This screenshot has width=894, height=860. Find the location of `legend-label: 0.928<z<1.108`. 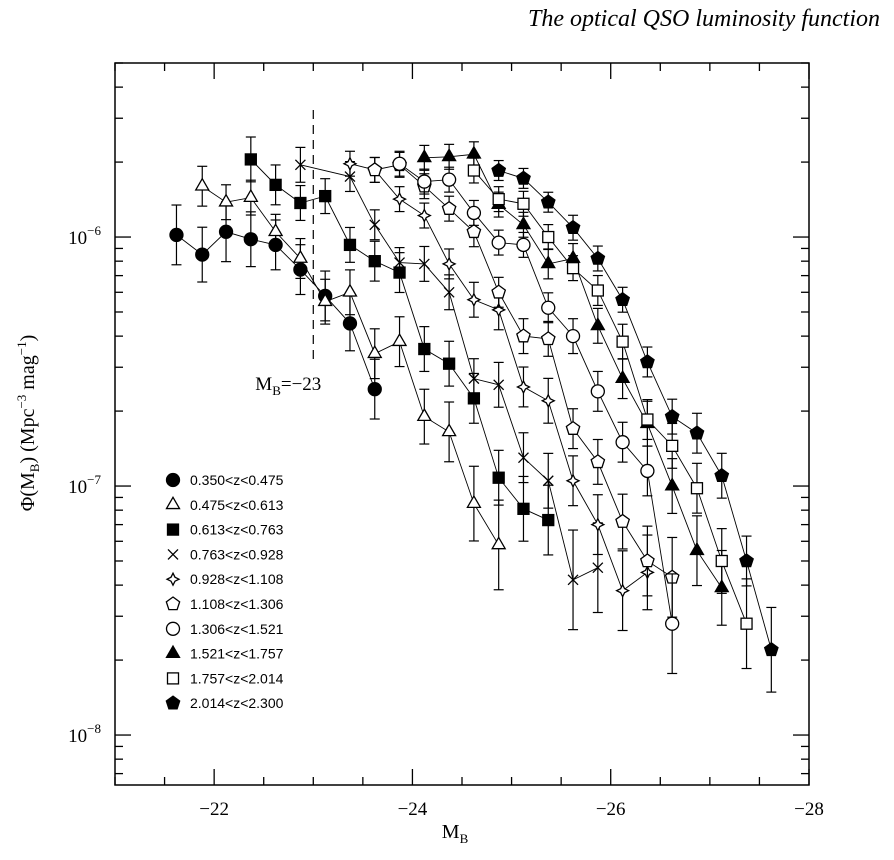

legend-label: 0.928<z<1.108 is located at coordinates (237, 579).